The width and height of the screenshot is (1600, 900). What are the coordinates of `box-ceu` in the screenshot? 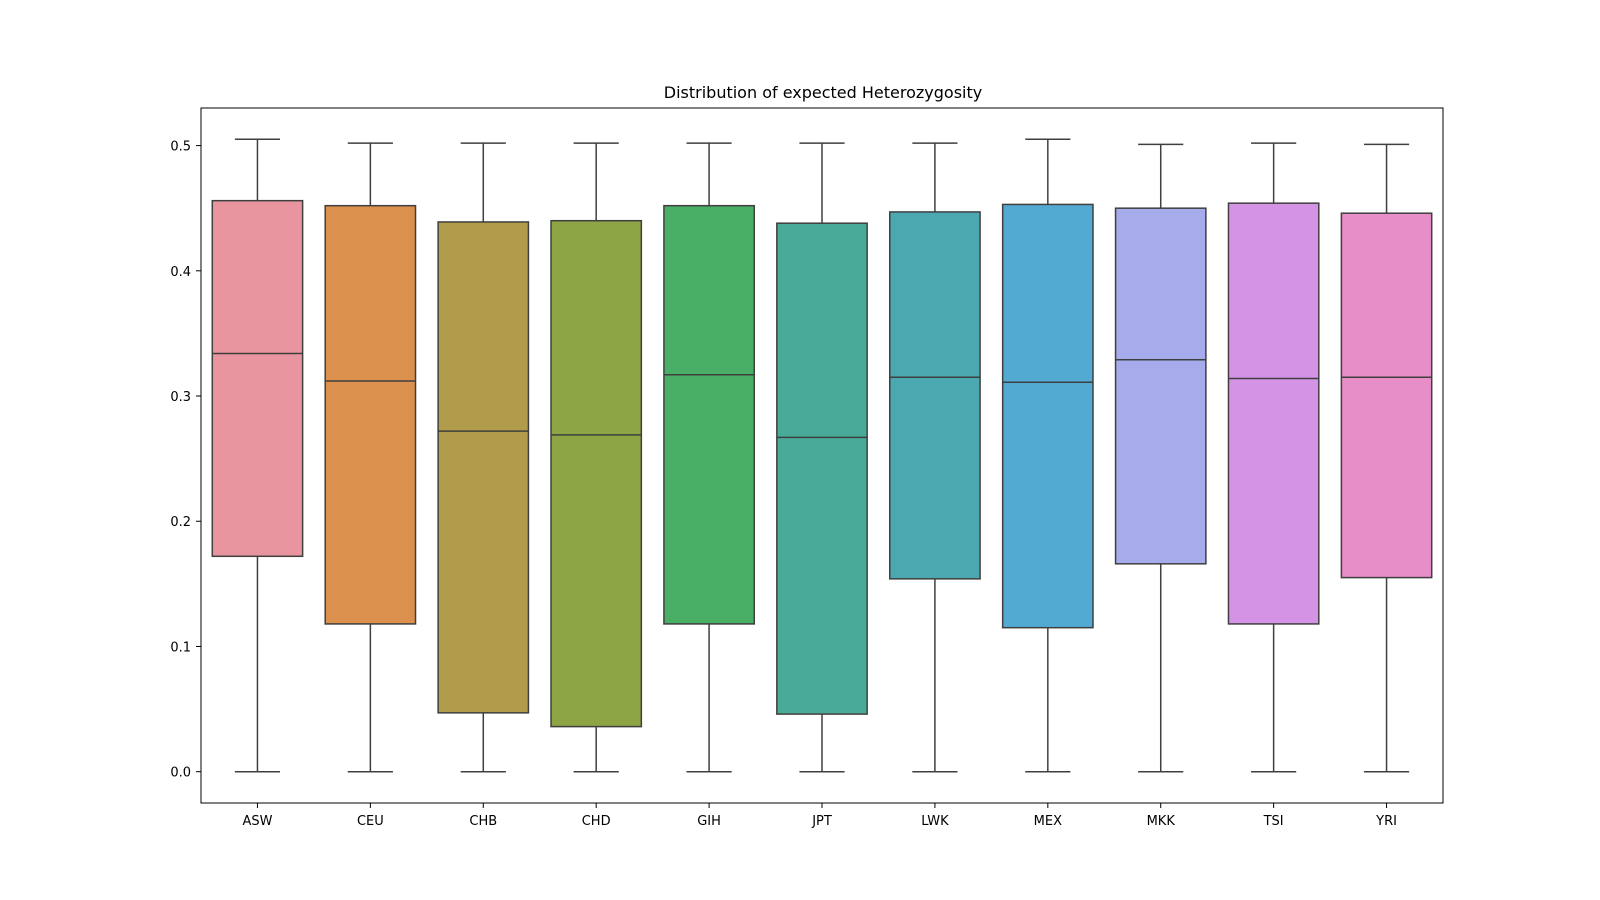 It's located at (370, 457).